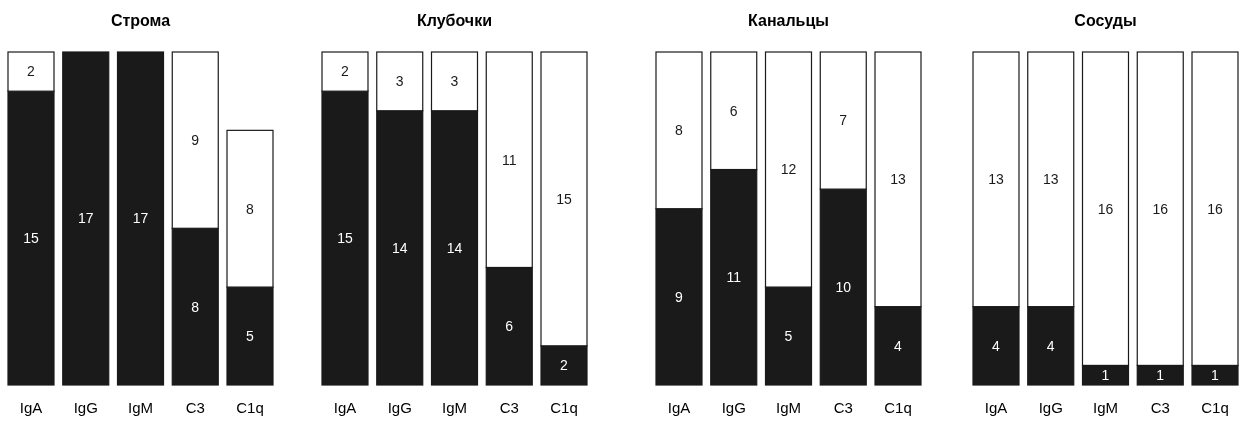 Image resolution: width=1249 pixels, height=427 pixels. Describe the element at coordinates (1105, 20) in the screenshot. I see `chart-title: Сосуды` at that location.